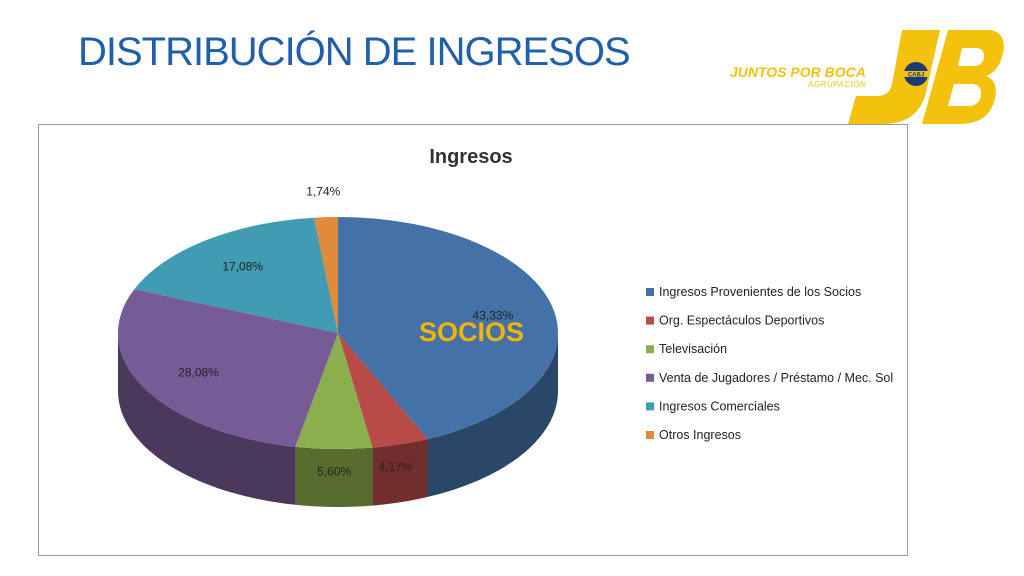 The height and width of the screenshot is (576, 1024). Describe the element at coordinates (693, 349) in the screenshot. I see `legend-label: Televisación` at that location.